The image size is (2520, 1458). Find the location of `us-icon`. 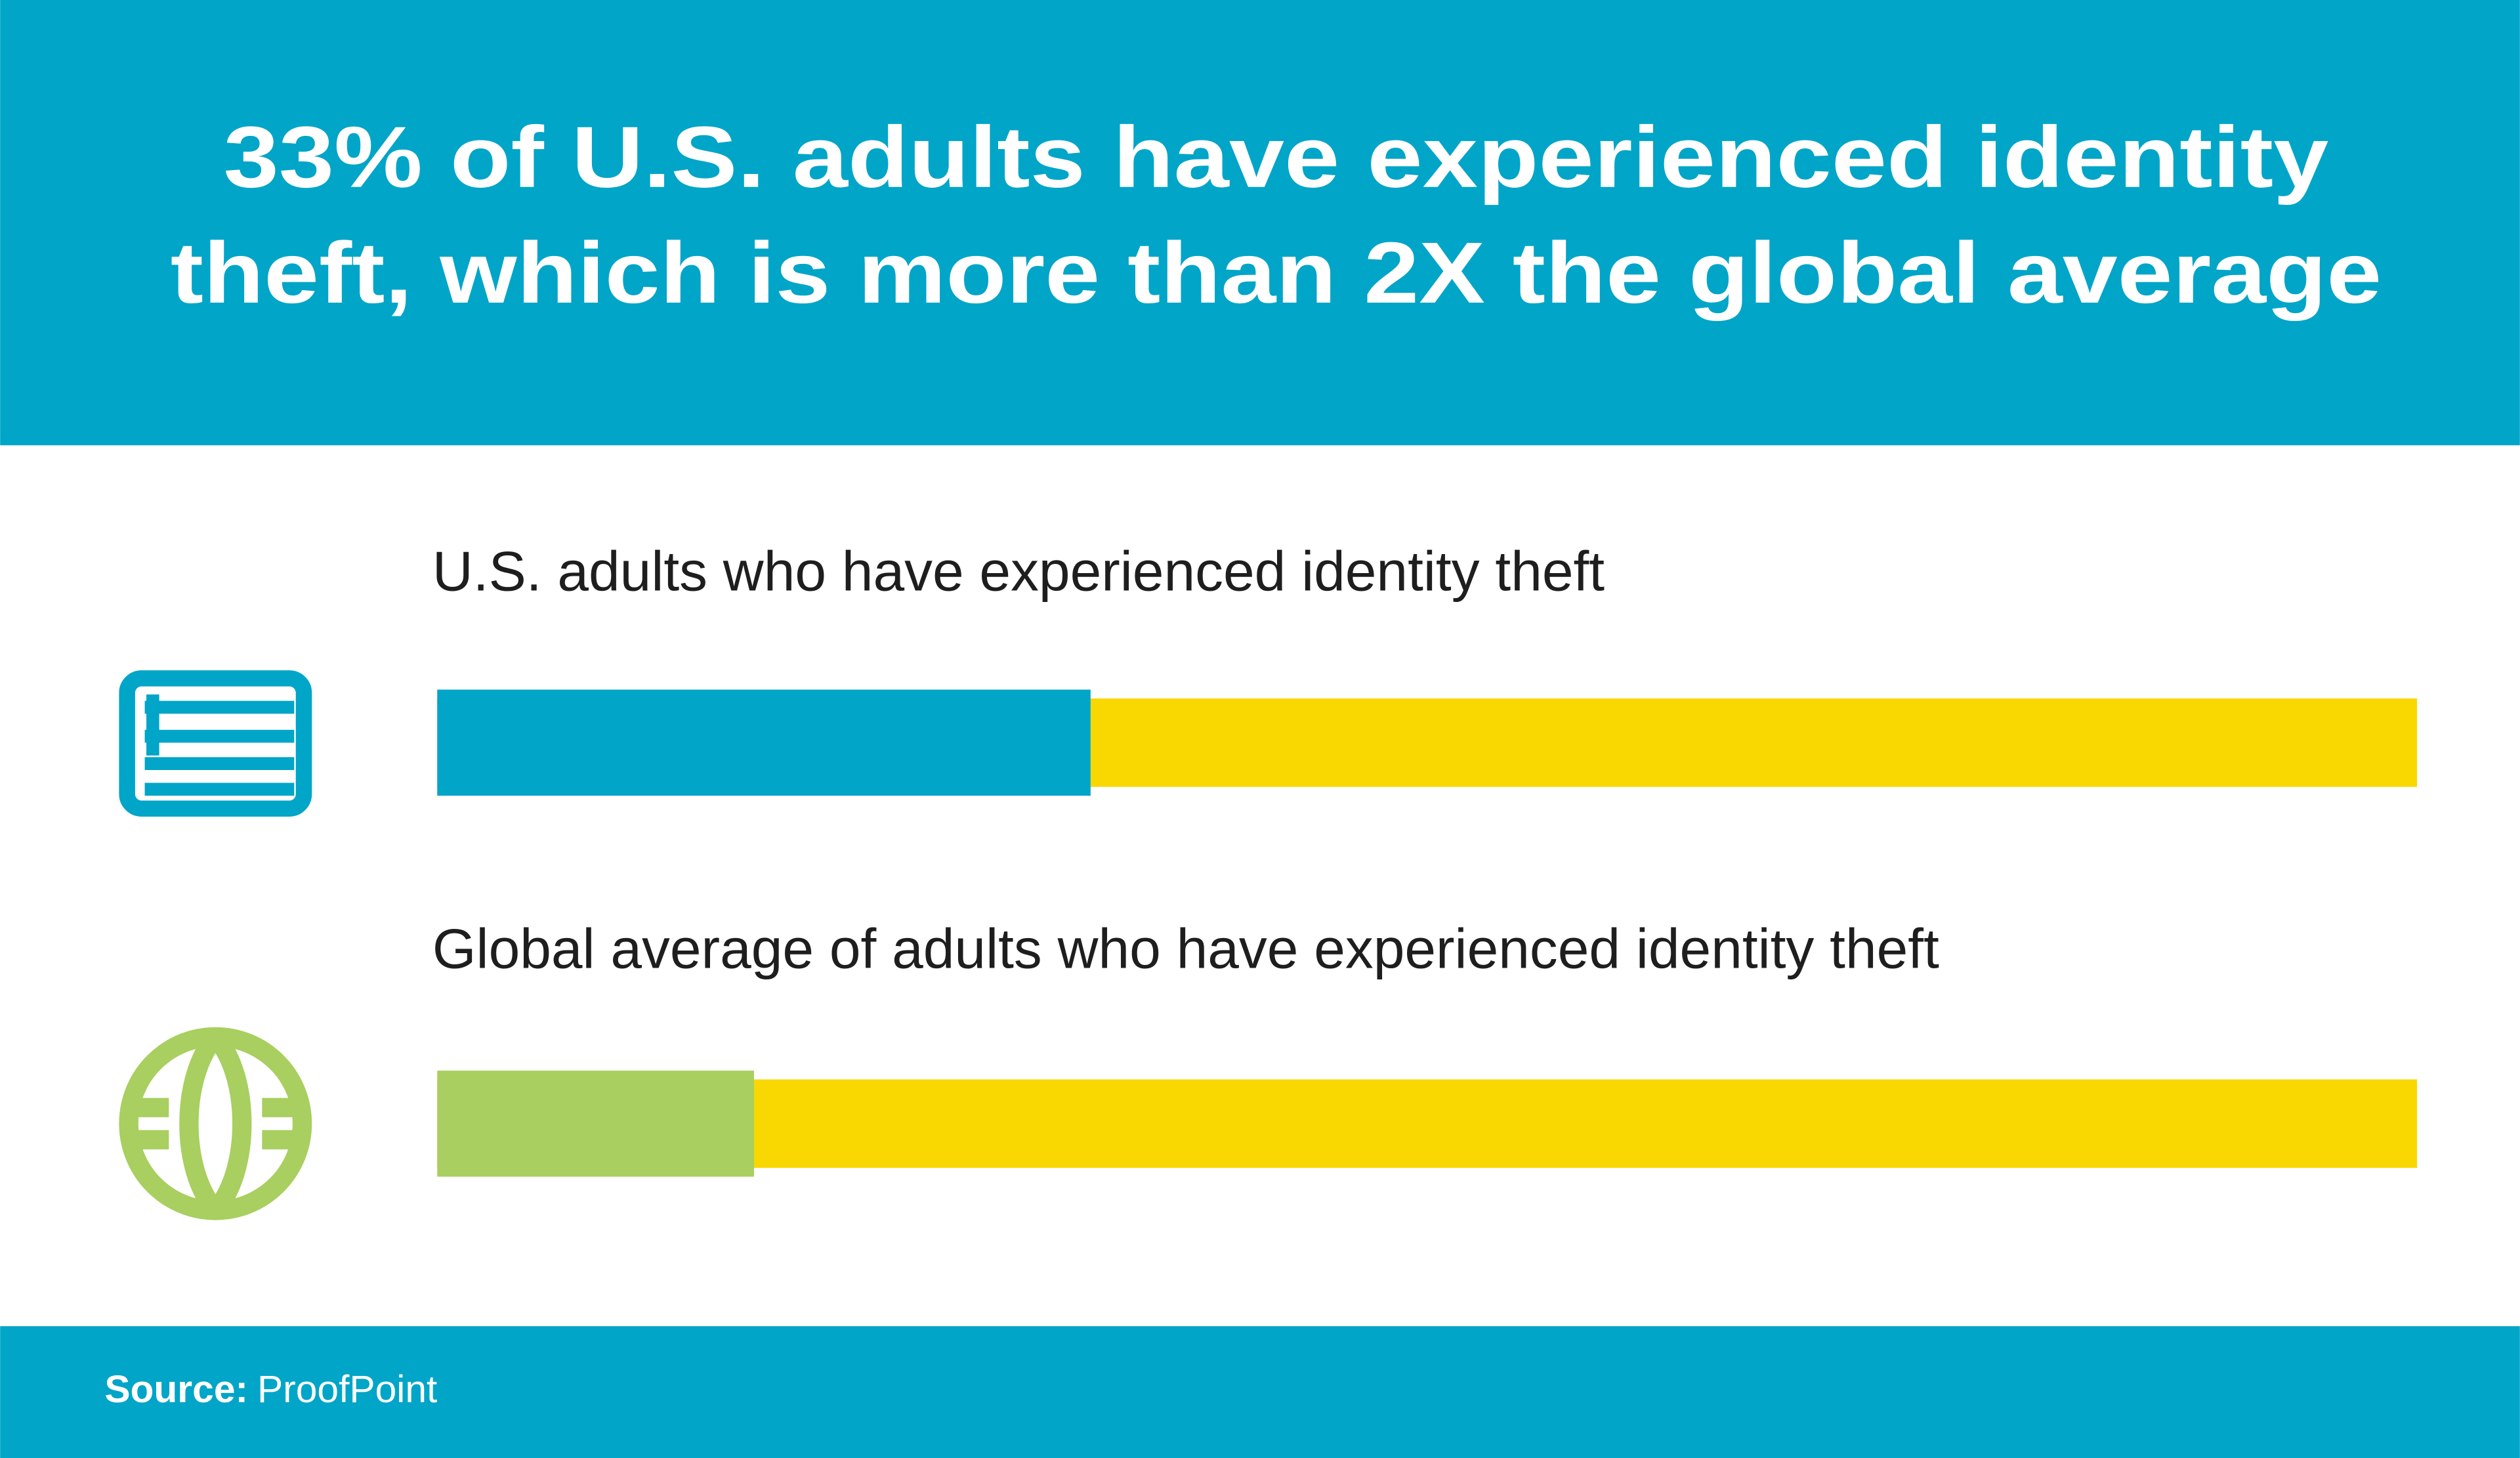

us-icon is located at coordinates (215, 743).